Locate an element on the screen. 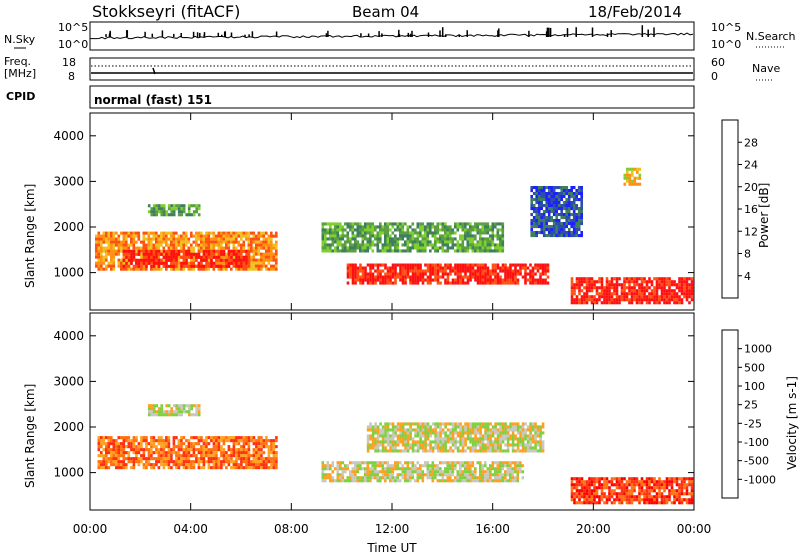 The image size is (800, 554). noise-tick-bottom-left: 10^0 is located at coordinates (73, 44).